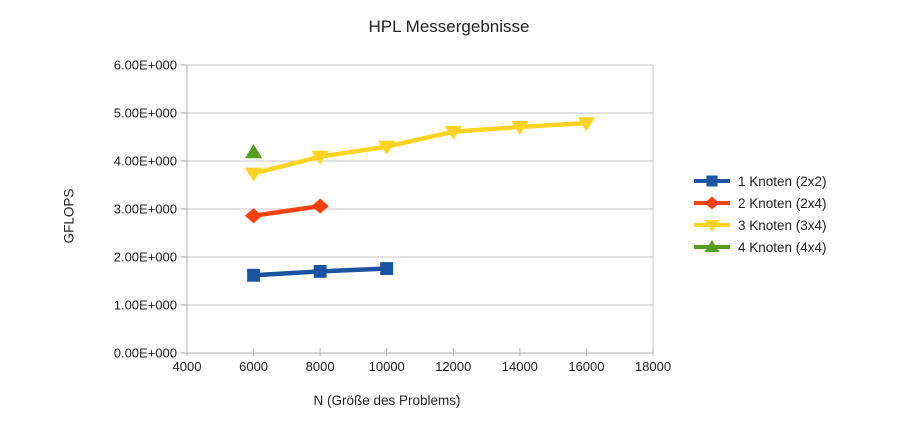 The height and width of the screenshot is (436, 898). I want to click on legend-item-4: 4 Knoten (4x4), so click(760, 247).